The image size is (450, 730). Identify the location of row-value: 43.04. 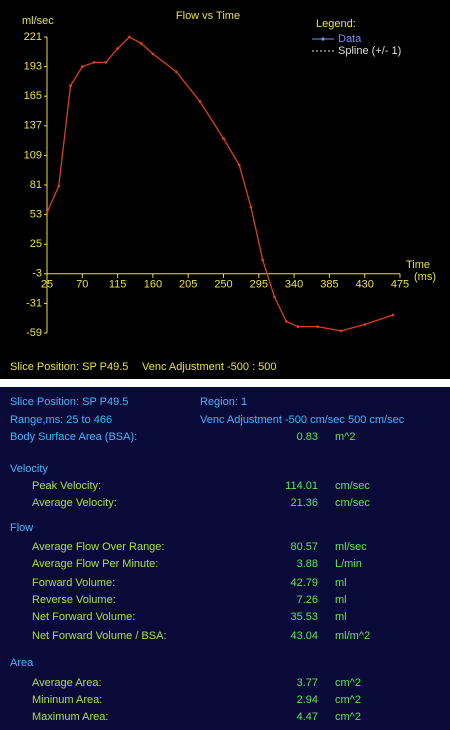
(304, 636).